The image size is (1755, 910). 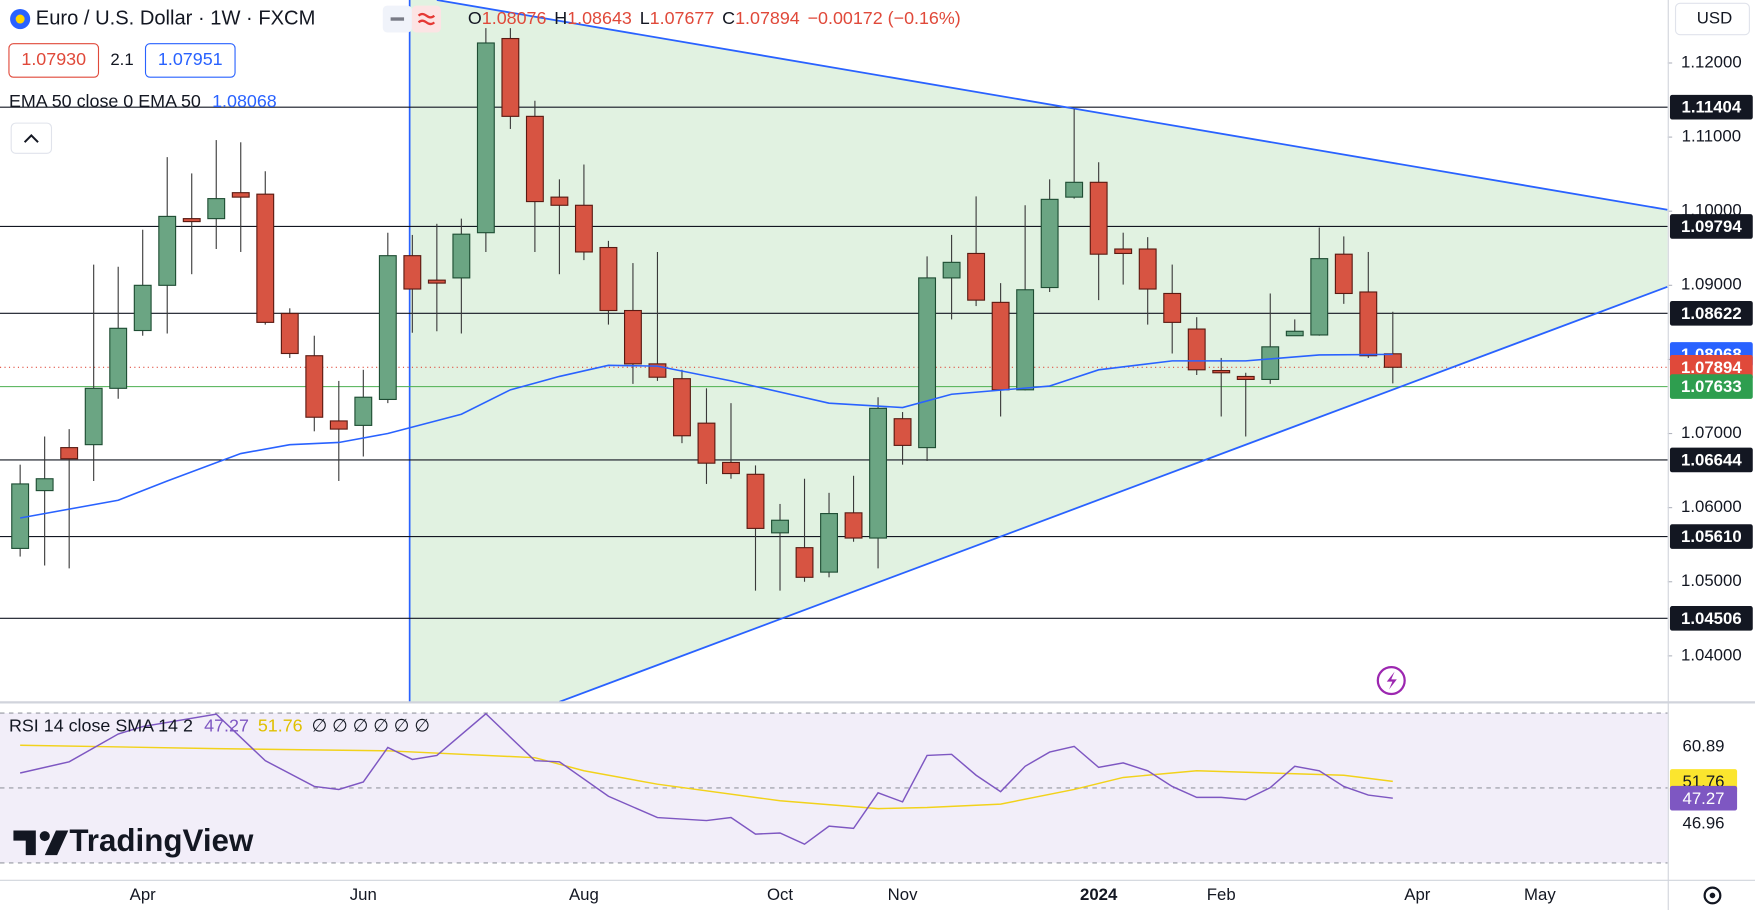 What do you see at coordinates (1712, 107) in the screenshot?
I see `level-label: 1.11404` at bounding box center [1712, 107].